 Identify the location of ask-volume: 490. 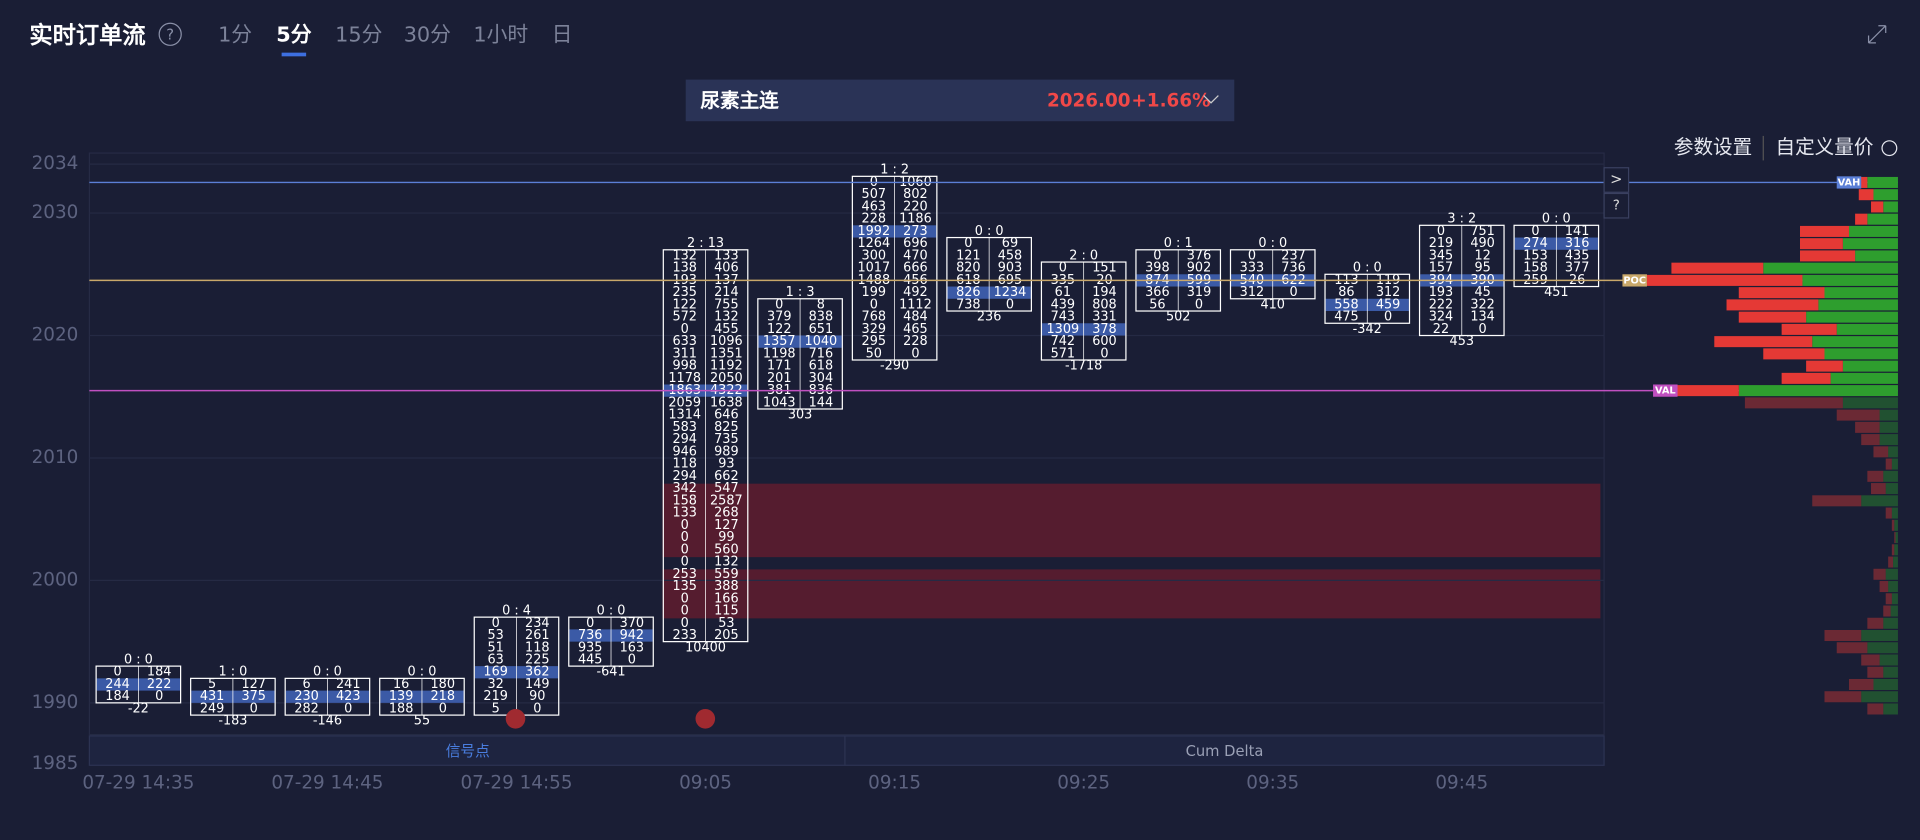
(1482, 243).